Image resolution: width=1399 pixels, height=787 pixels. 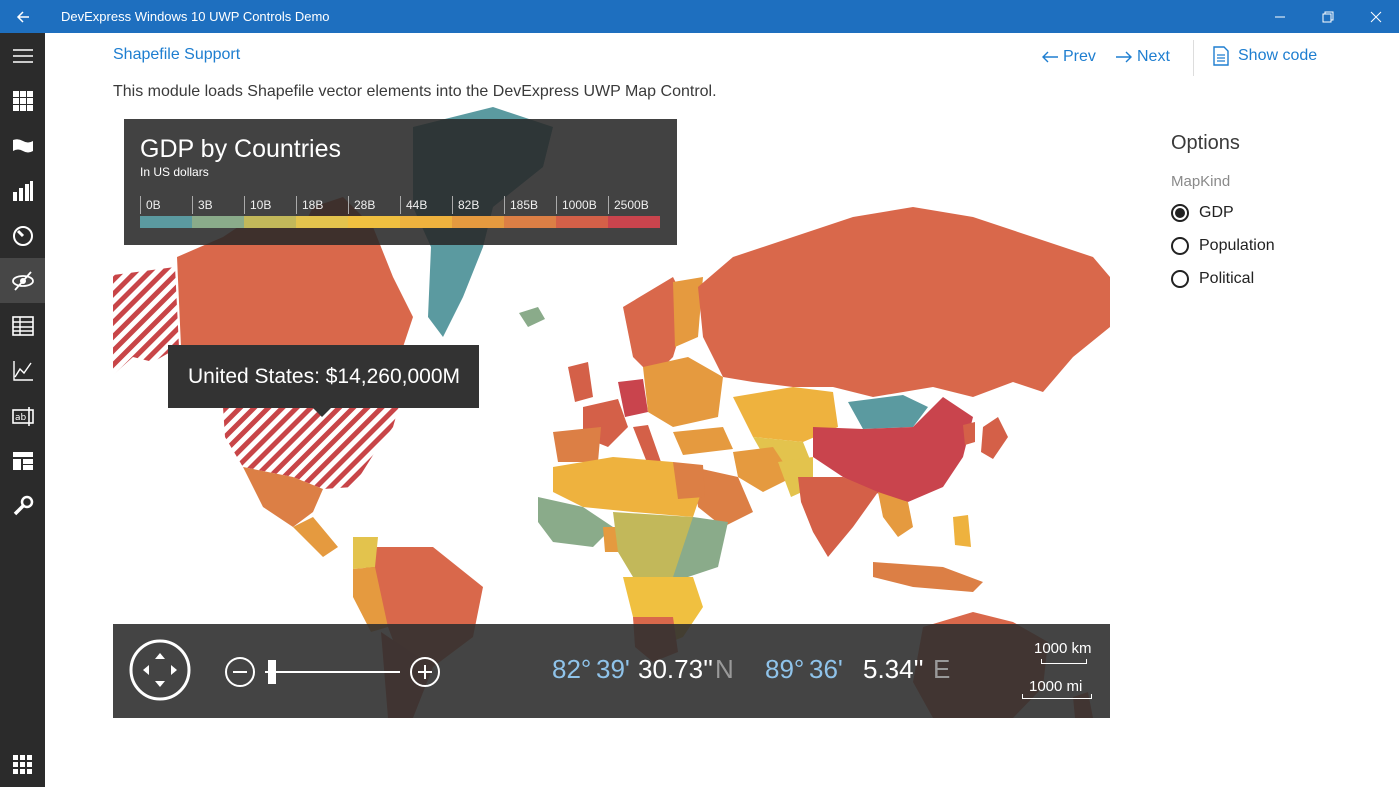 I want to click on country-norway-sweden, so click(x=655, y=327).